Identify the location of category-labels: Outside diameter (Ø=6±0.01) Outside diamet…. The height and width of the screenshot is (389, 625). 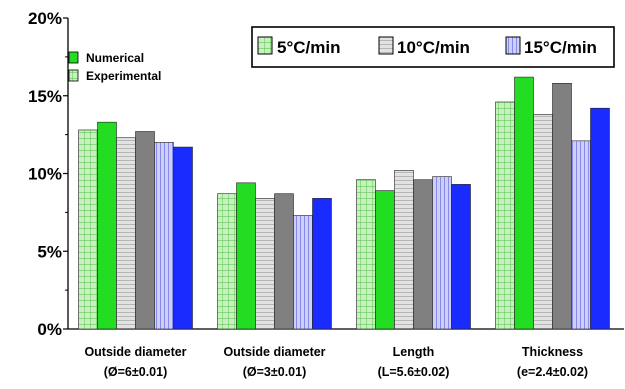
(336, 362).